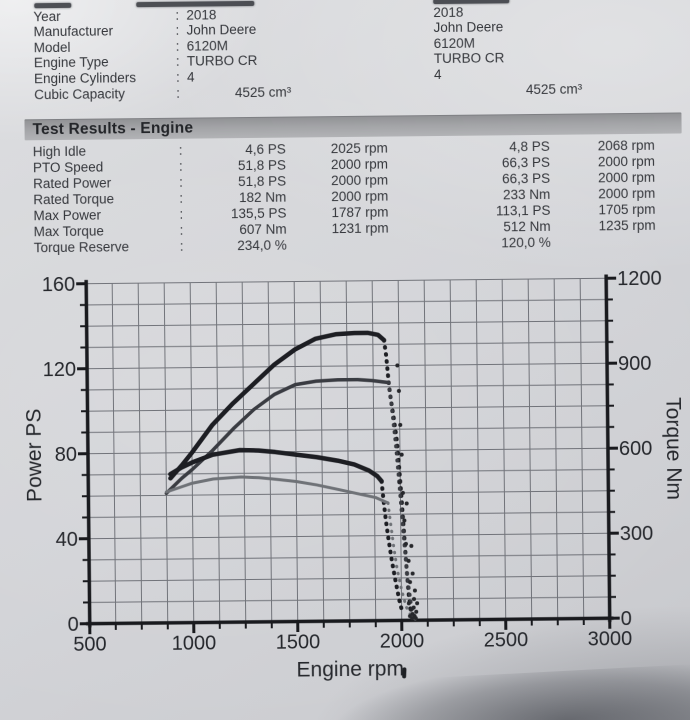 This screenshot has width=690, height=720. Describe the element at coordinates (47, 16) in the screenshot. I see `info-label: Year` at that location.